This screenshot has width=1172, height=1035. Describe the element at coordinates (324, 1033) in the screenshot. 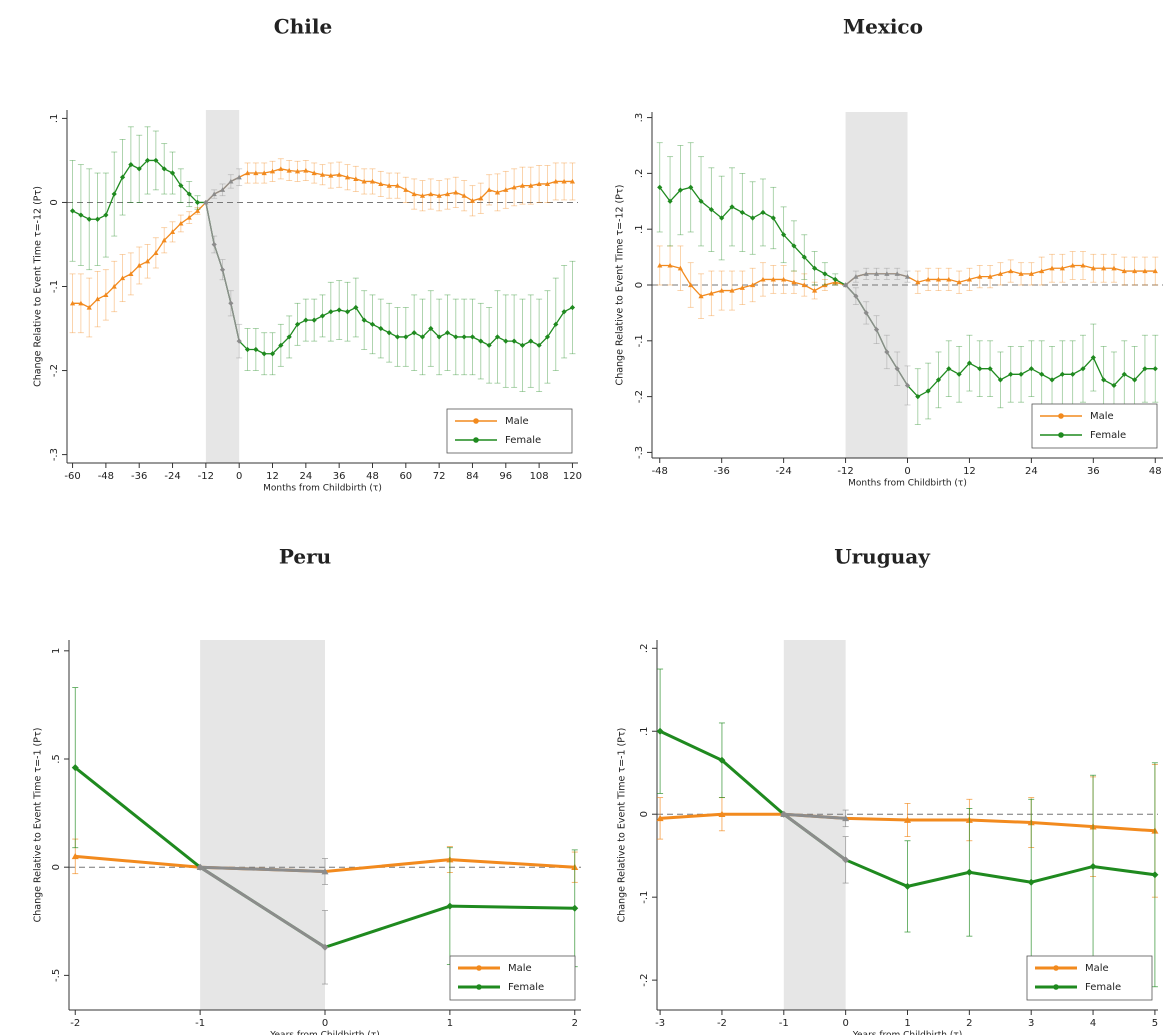

I see `x-axis-label: Years from Childbirth (τ)` at that location.